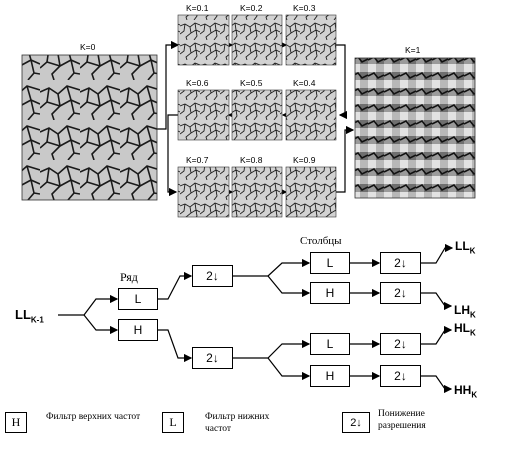  Describe the element at coordinates (203, 192) in the screenshot. I see `step-image-k07` at that location.